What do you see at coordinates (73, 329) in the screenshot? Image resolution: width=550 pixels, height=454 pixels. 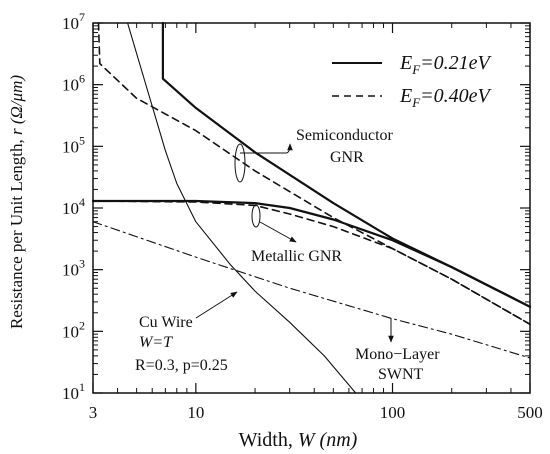 I see `y-tick-label: 10²` at bounding box center [73, 329].